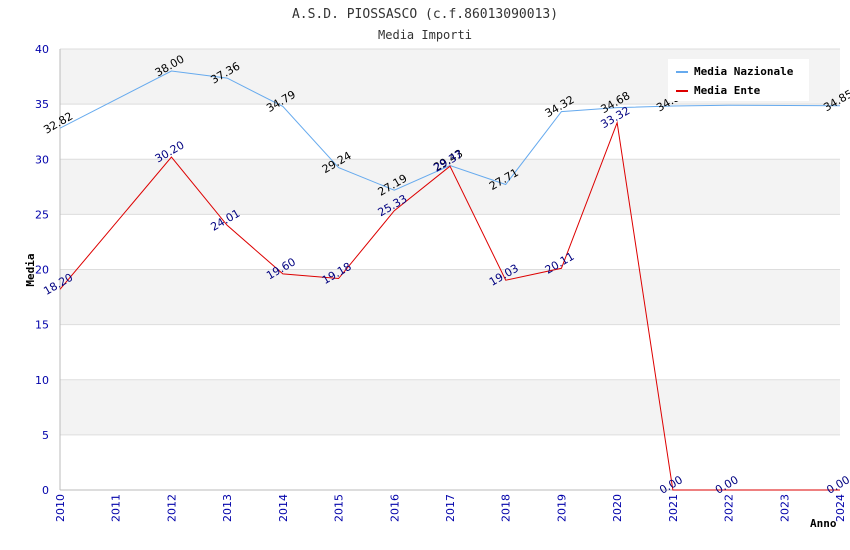 This screenshot has height=550, width=850. What do you see at coordinates (30, 269) in the screenshot?
I see `y-axis-label: Media` at bounding box center [30, 269].